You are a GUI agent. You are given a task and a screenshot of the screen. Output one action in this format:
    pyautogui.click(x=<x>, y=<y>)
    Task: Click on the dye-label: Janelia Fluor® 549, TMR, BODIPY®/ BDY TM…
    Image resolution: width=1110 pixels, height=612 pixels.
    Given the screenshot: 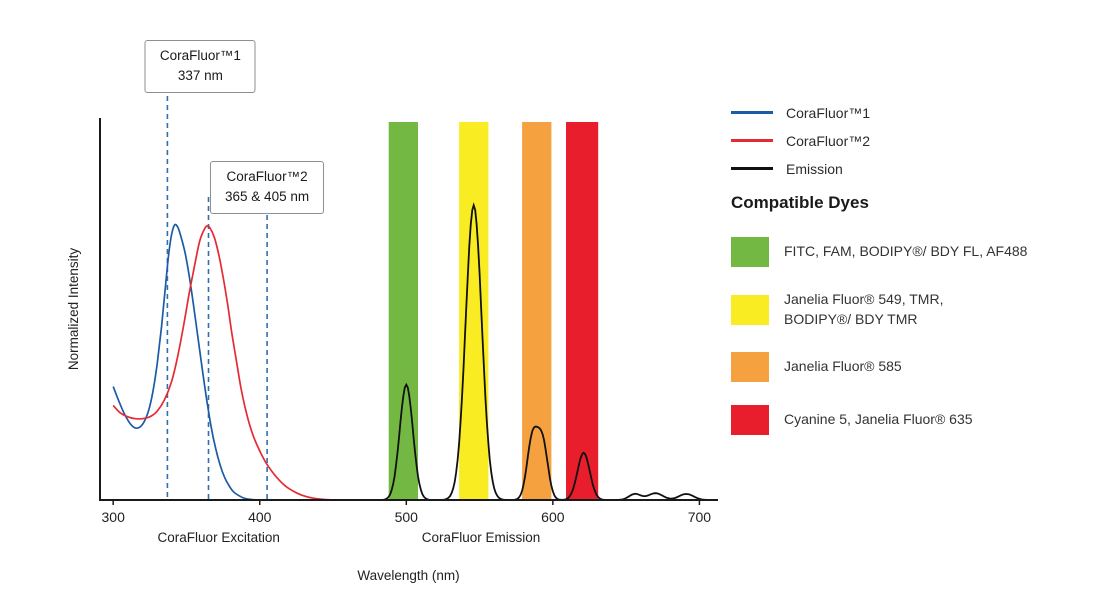 What is the action you would take?
    pyautogui.click(x=864, y=309)
    